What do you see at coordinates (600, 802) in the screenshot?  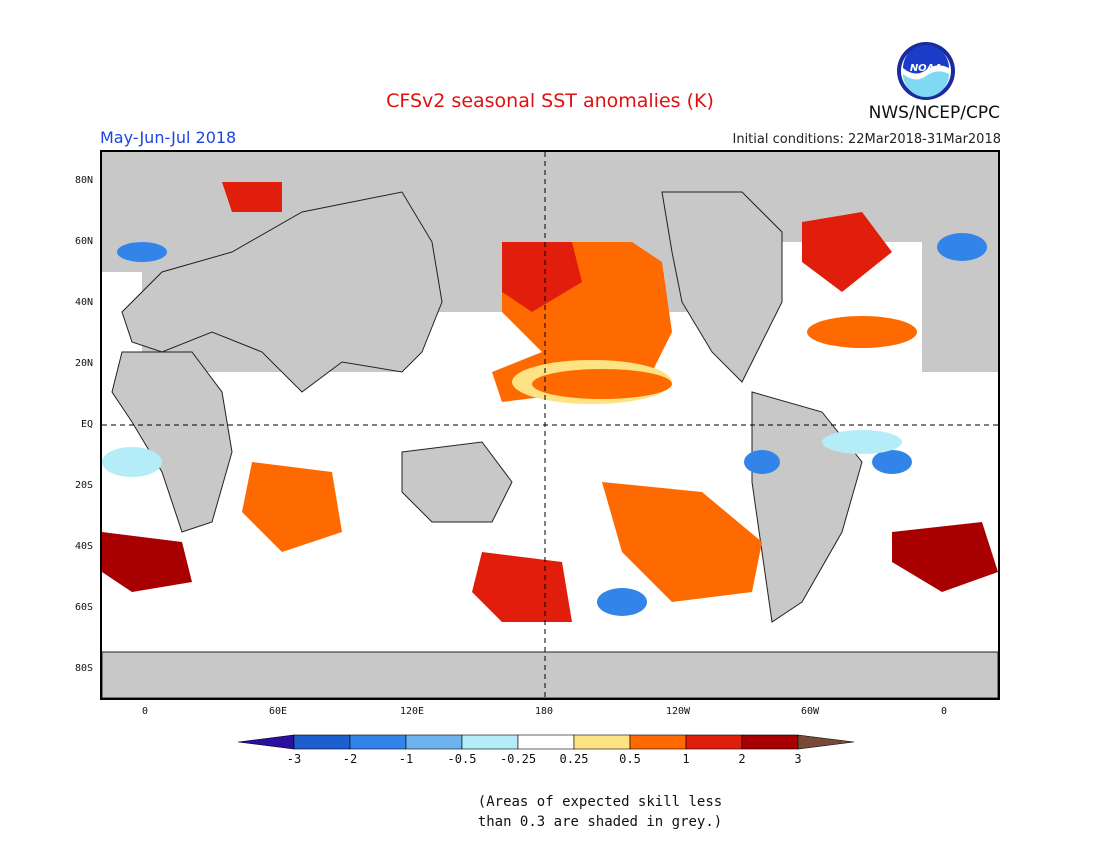 I see `skill-note-line-1: (Areas of expected skill less` at bounding box center [600, 802].